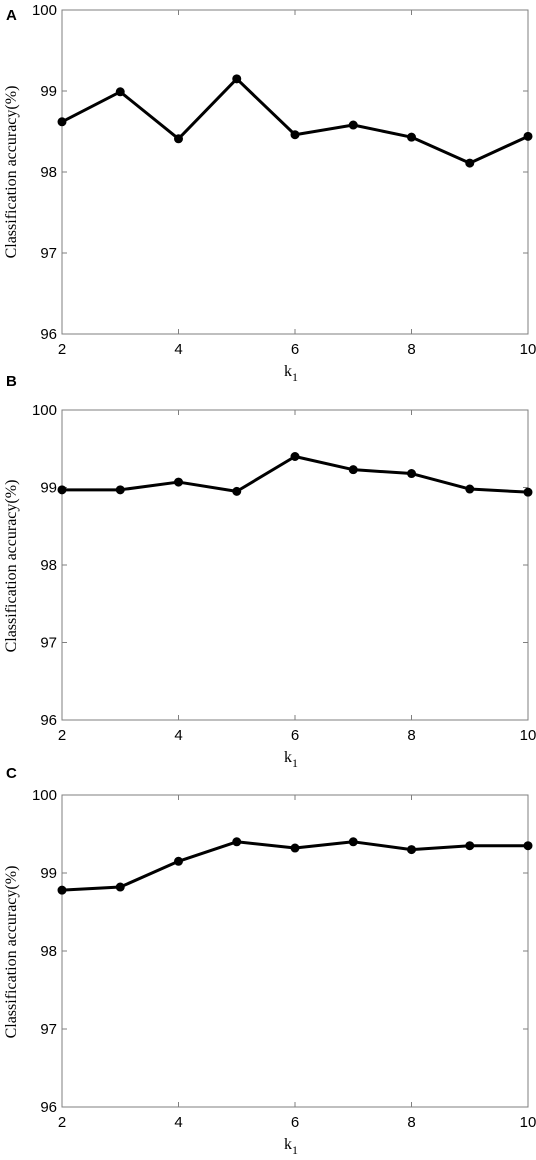 The image size is (536, 1160). What do you see at coordinates (11, 381) in the screenshot?
I see `panel-letter: B` at bounding box center [11, 381].